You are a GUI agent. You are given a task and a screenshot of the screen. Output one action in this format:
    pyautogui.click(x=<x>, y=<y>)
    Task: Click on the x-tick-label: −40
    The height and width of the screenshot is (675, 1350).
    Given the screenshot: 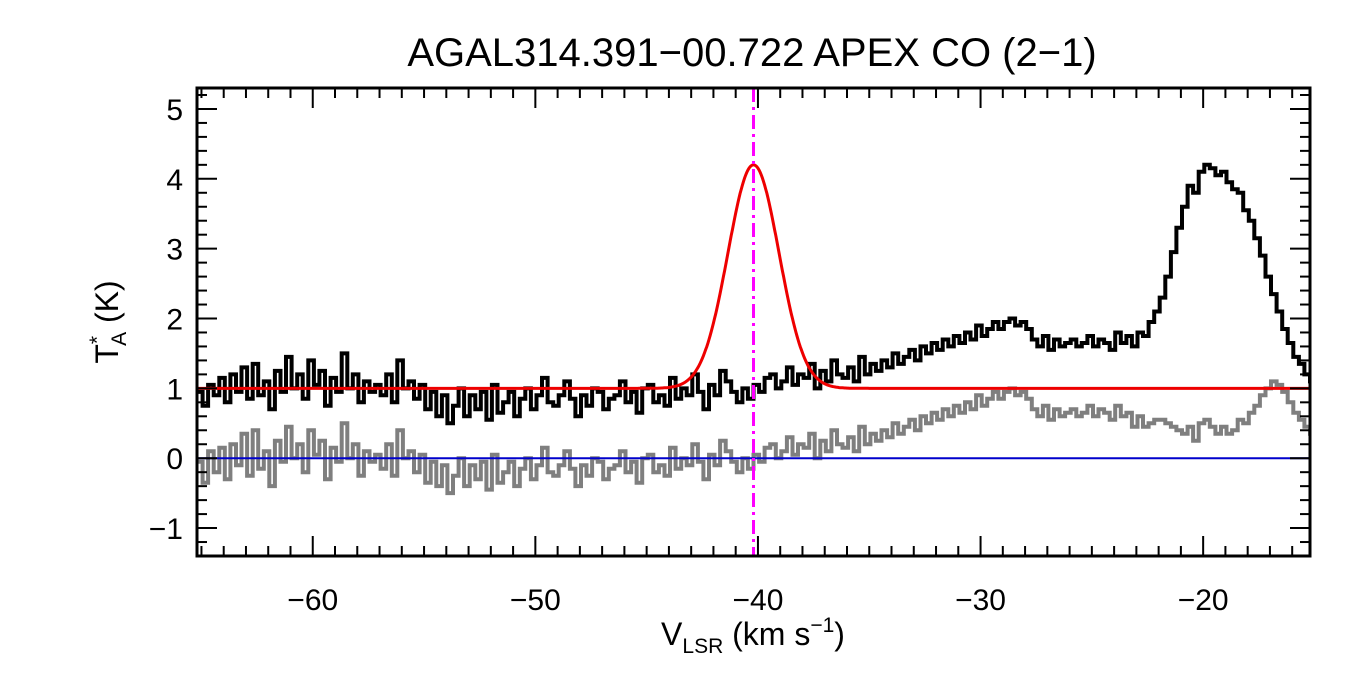 What is the action you would take?
    pyautogui.click(x=758, y=600)
    